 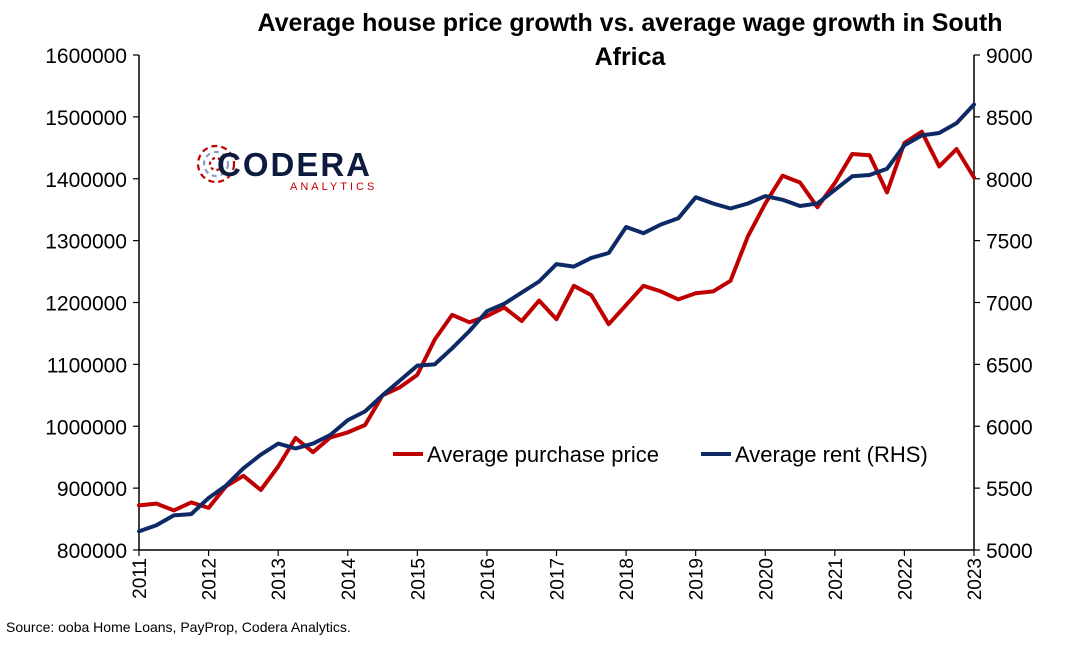 What do you see at coordinates (349, 579) in the screenshot?
I see `x-tick-label: 2014` at bounding box center [349, 579].